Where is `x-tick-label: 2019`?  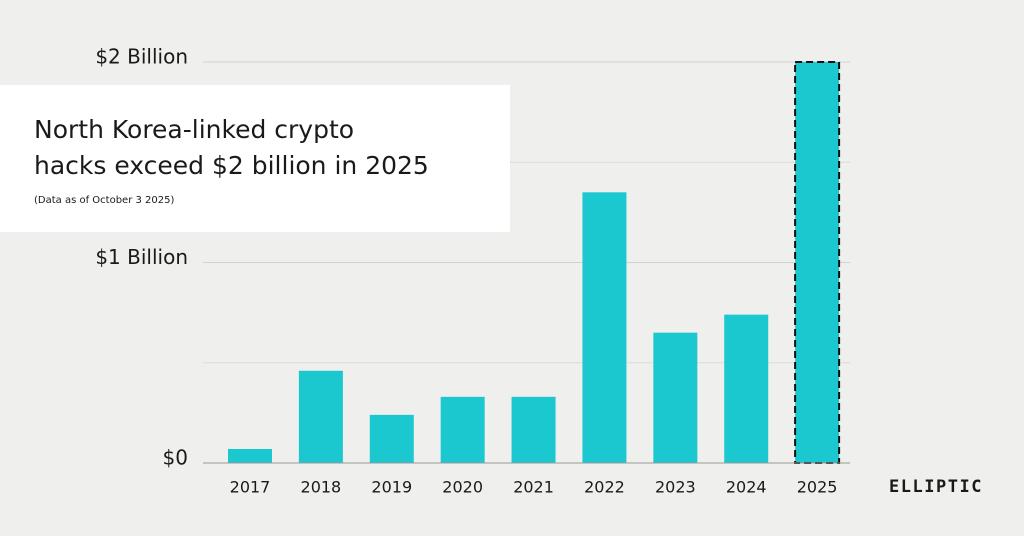 x-tick-label: 2019 is located at coordinates (391, 487).